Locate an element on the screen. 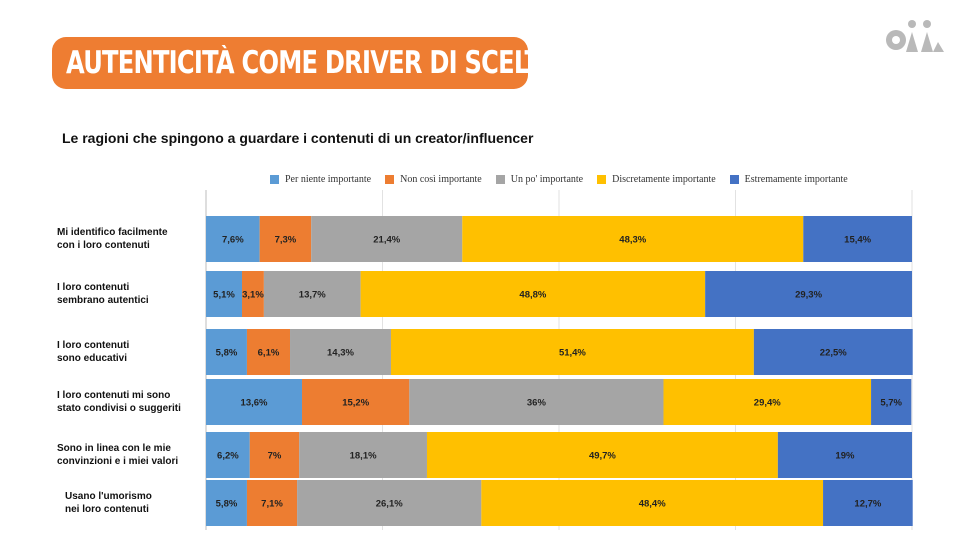  bar-data-label: 7,1% is located at coordinates (272, 504).